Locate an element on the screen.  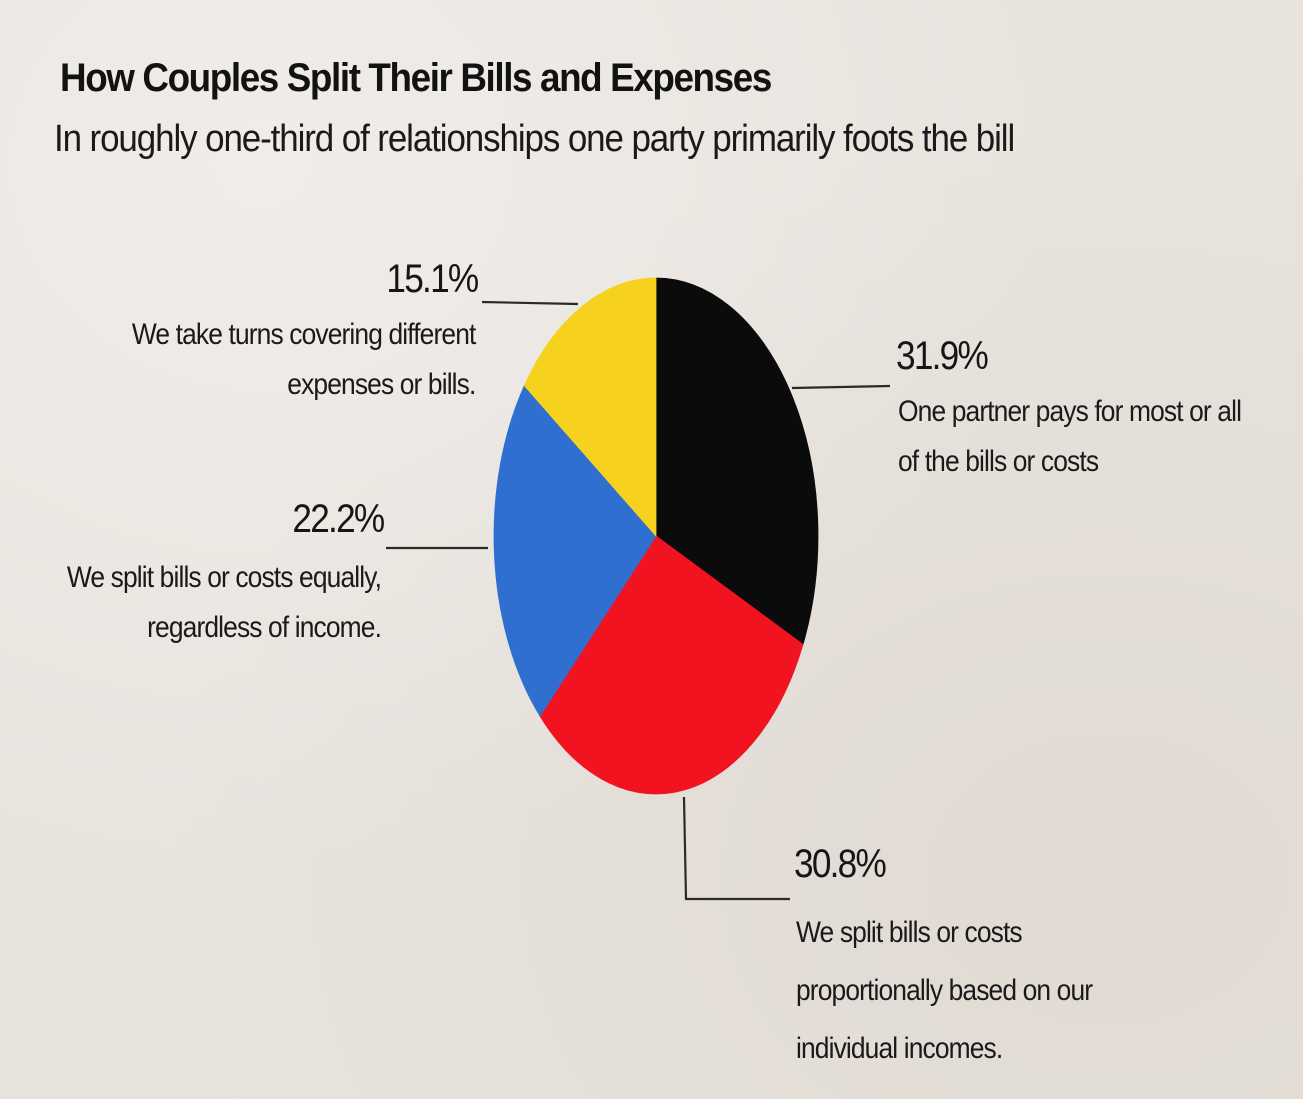
description-line: One partner pays for most or all is located at coordinates (1070, 411).